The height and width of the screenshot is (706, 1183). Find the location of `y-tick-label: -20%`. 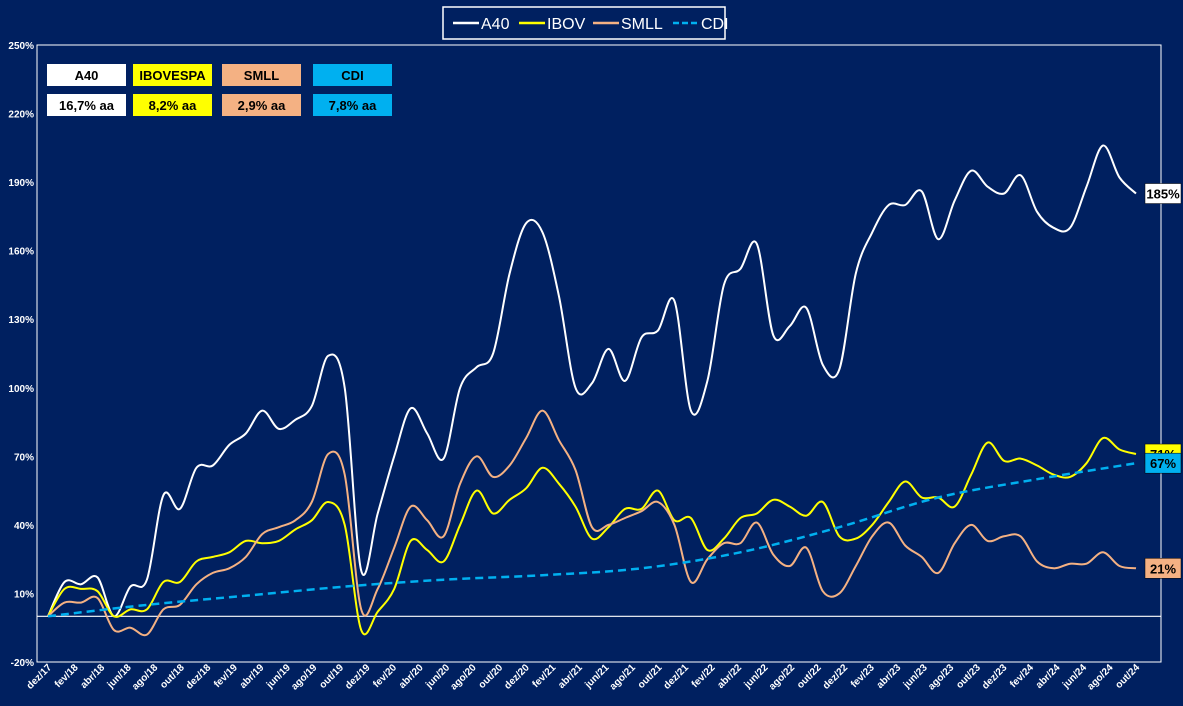

y-tick-label: -20% is located at coordinates (22, 663).